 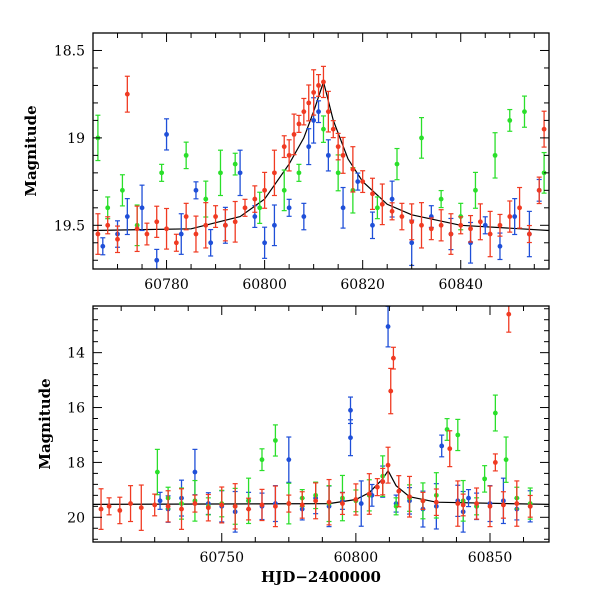 What do you see at coordinates (321, 577) in the screenshot?
I see `bottom-x-axis-title: HJD−2400000` at bounding box center [321, 577].